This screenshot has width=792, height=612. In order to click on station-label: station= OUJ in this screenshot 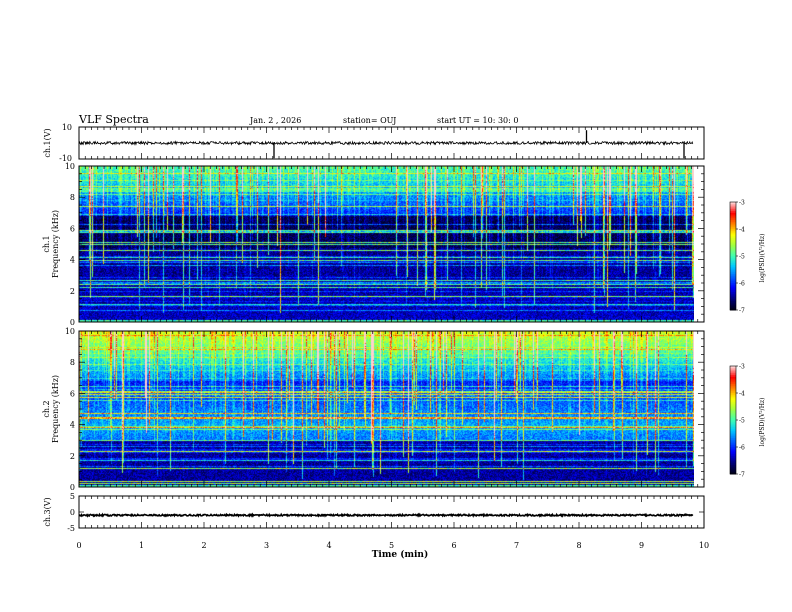, I will do `click(369, 120)`.